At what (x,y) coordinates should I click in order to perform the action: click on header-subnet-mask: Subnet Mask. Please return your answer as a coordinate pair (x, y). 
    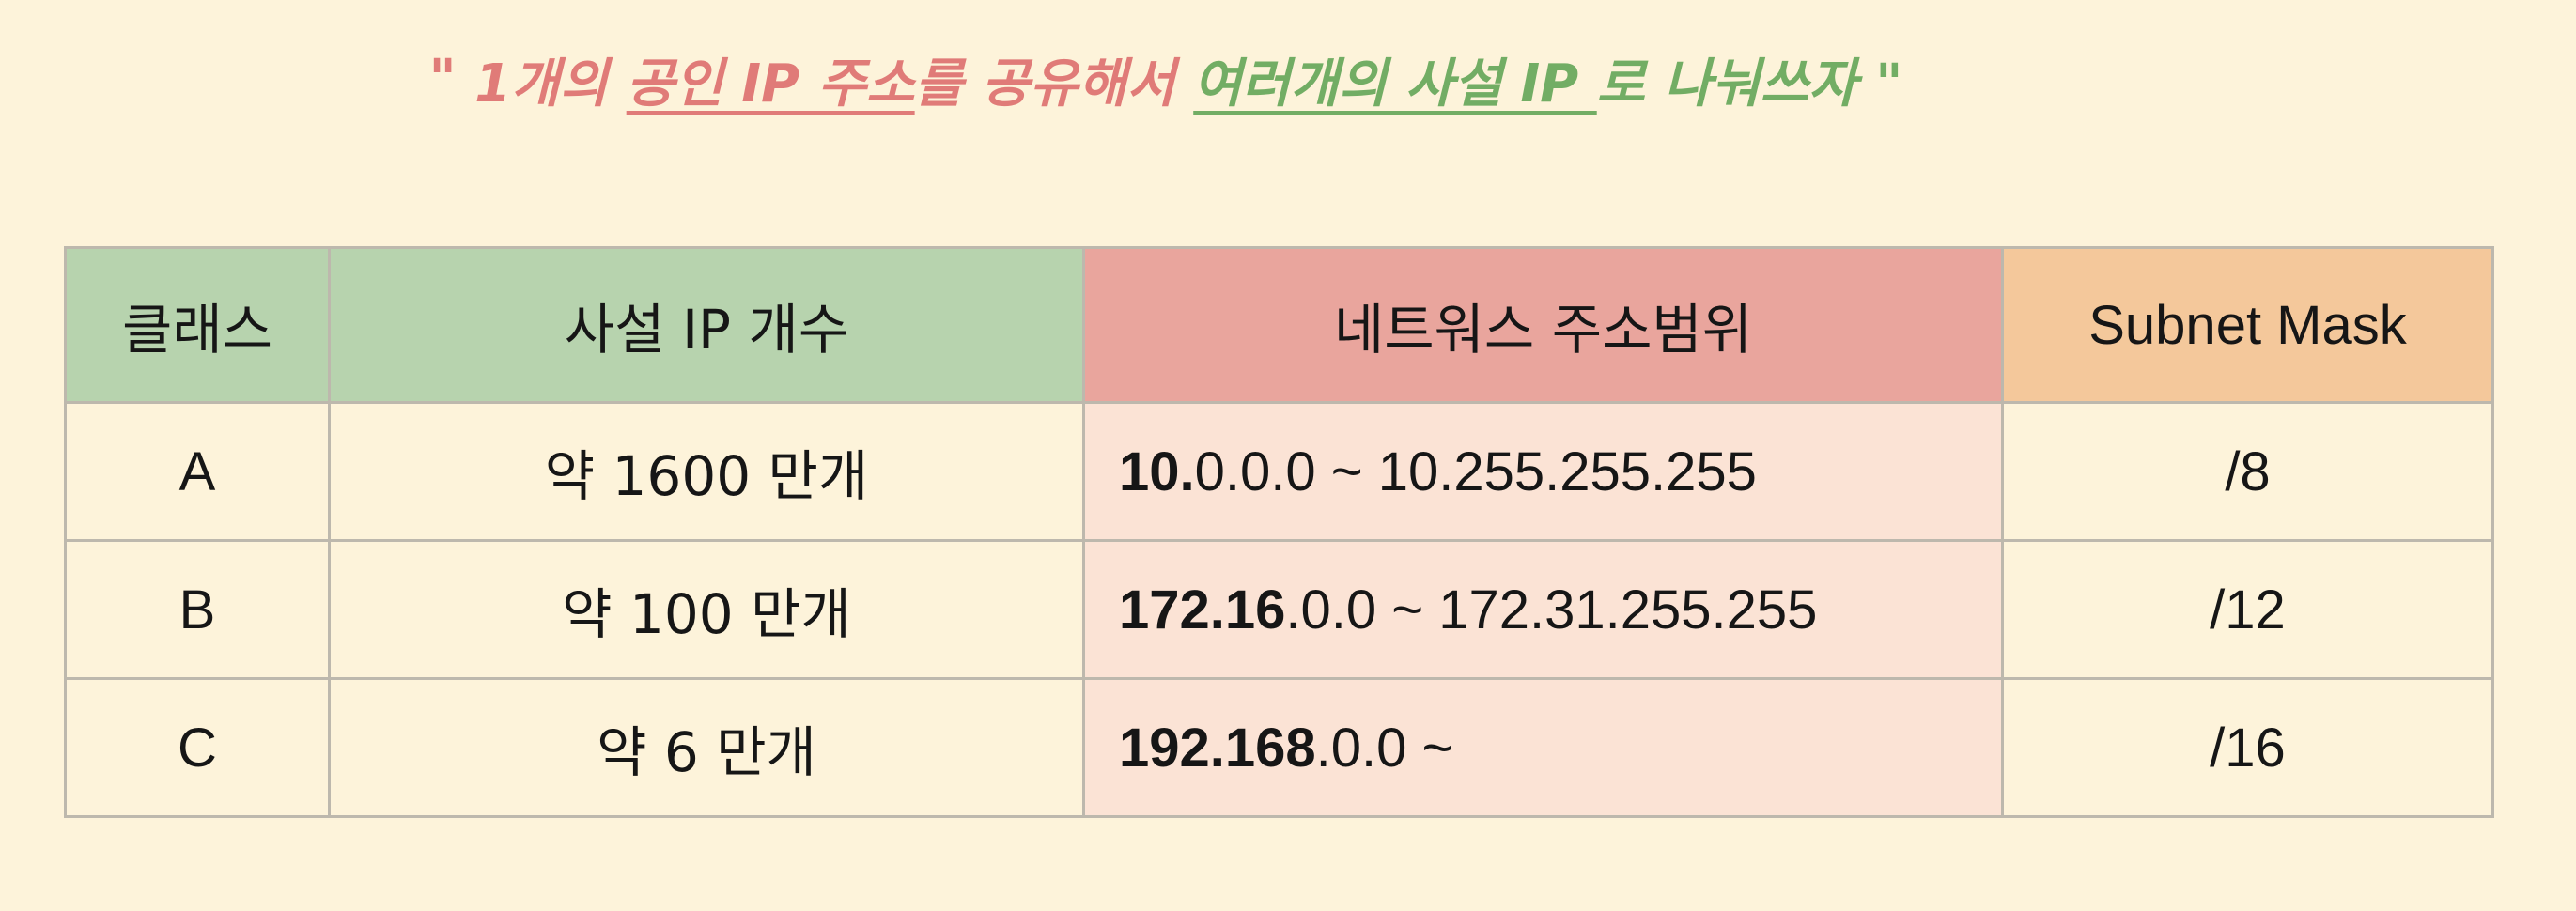
    Looking at the image, I should click on (2247, 325).